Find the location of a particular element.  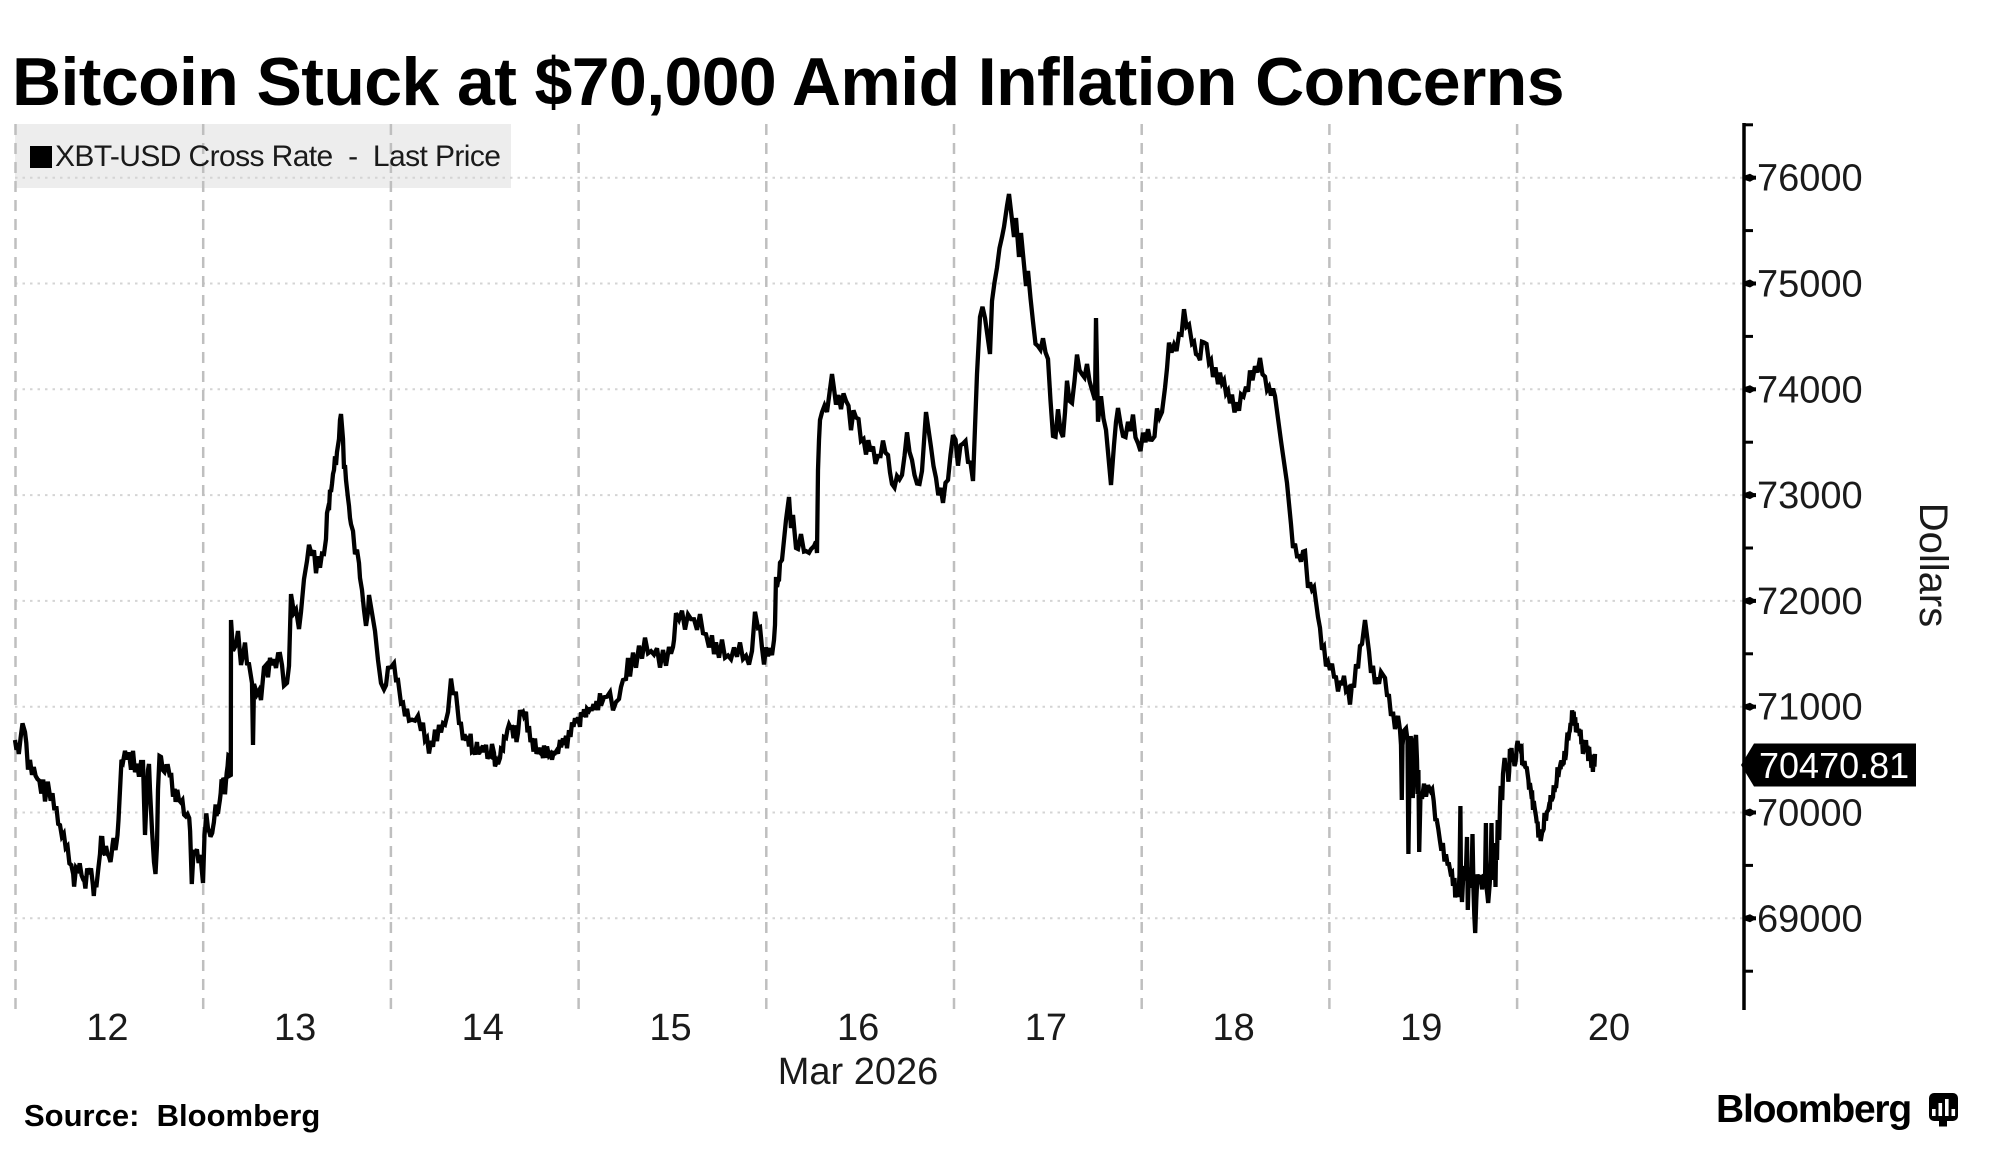

svg-text: 75000 is located at coordinates (1810, 285).